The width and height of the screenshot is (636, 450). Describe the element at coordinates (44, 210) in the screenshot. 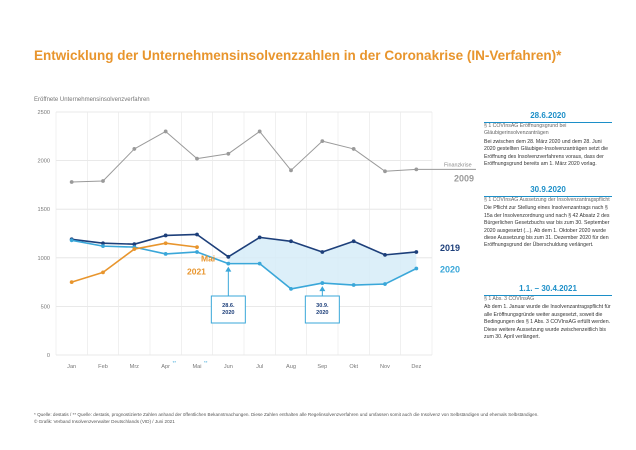

I see `y-tick-label: 1500` at that location.